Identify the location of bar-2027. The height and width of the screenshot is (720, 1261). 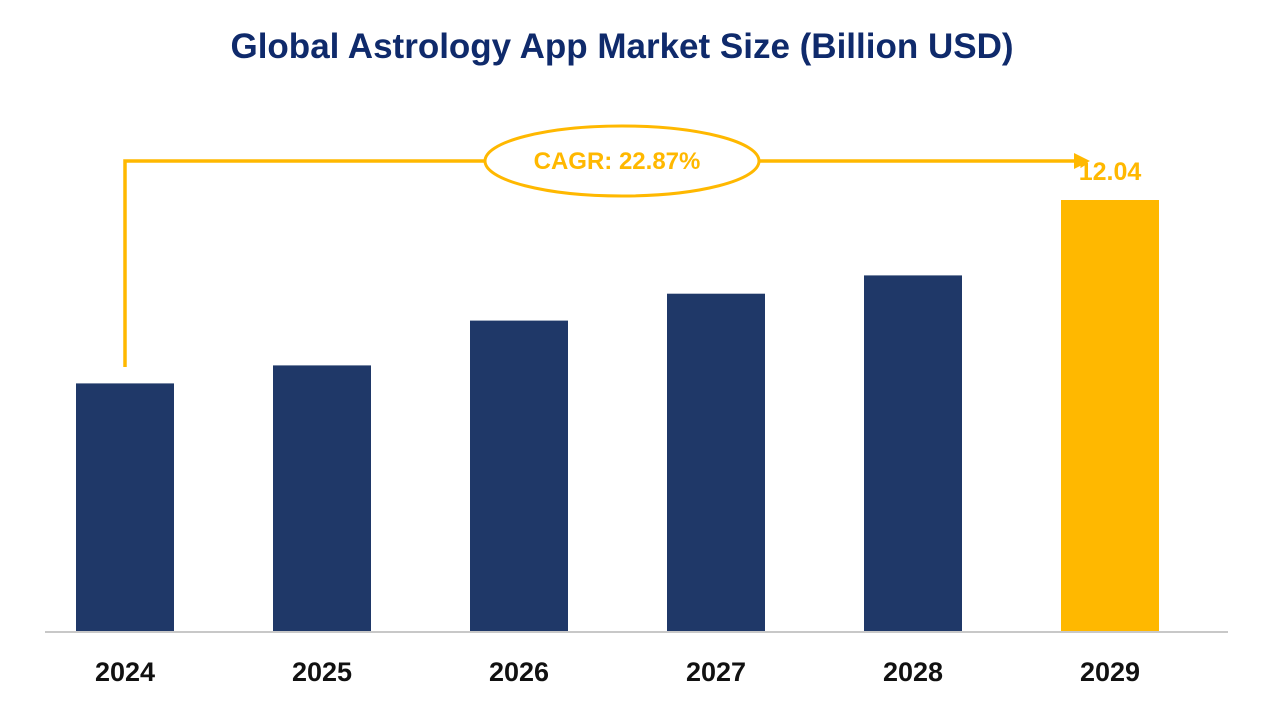
(716, 462).